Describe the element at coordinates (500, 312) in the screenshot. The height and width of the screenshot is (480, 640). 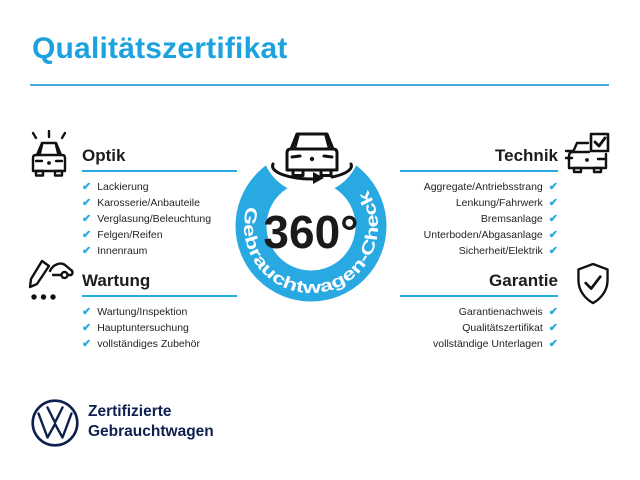
I see `check-item-label: Garantienachweis` at that location.